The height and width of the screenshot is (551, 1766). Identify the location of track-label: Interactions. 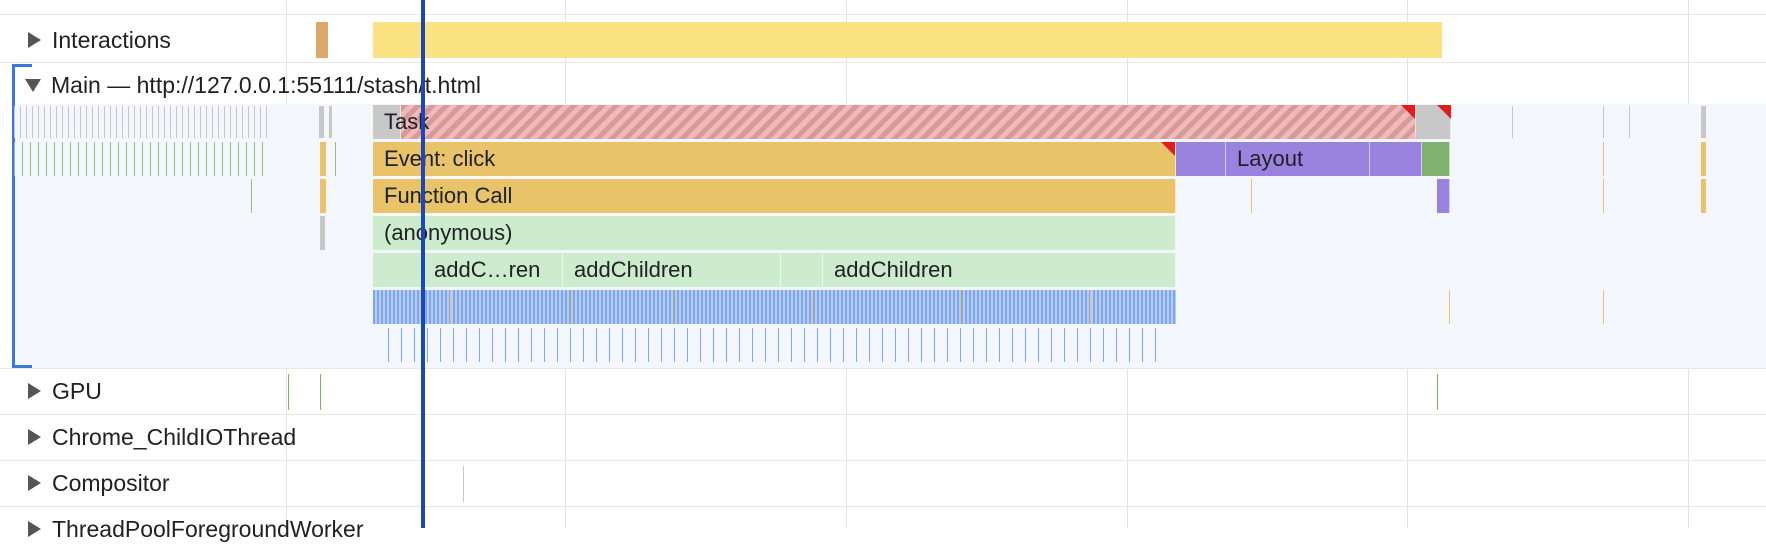
(111, 39).